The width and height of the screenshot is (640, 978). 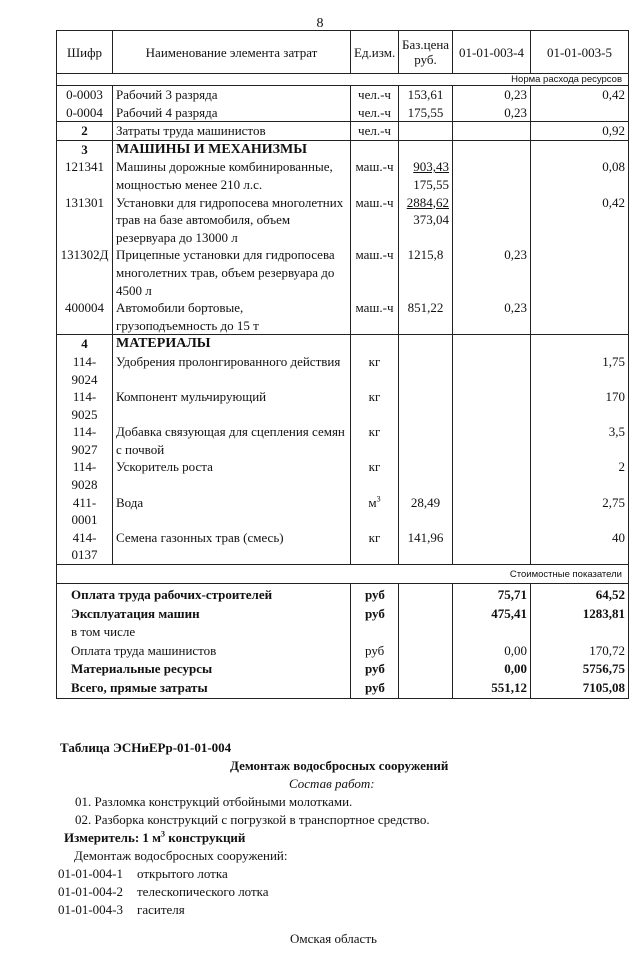 What do you see at coordinates (84, 94) in the screenshot?
I see `row-code: 0-0003` at bounding box center [84, 94].